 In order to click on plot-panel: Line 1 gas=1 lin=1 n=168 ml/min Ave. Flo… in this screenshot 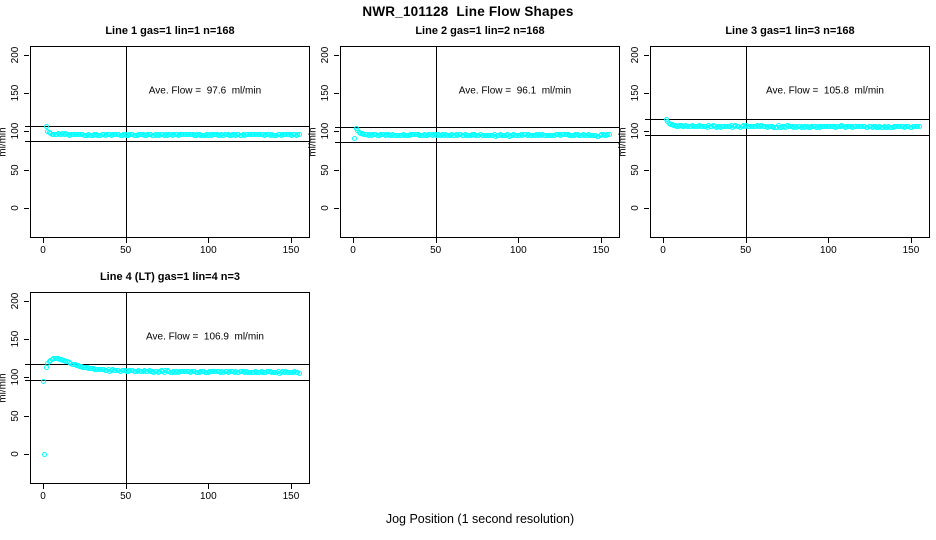, I will do `click(155, 140)`.